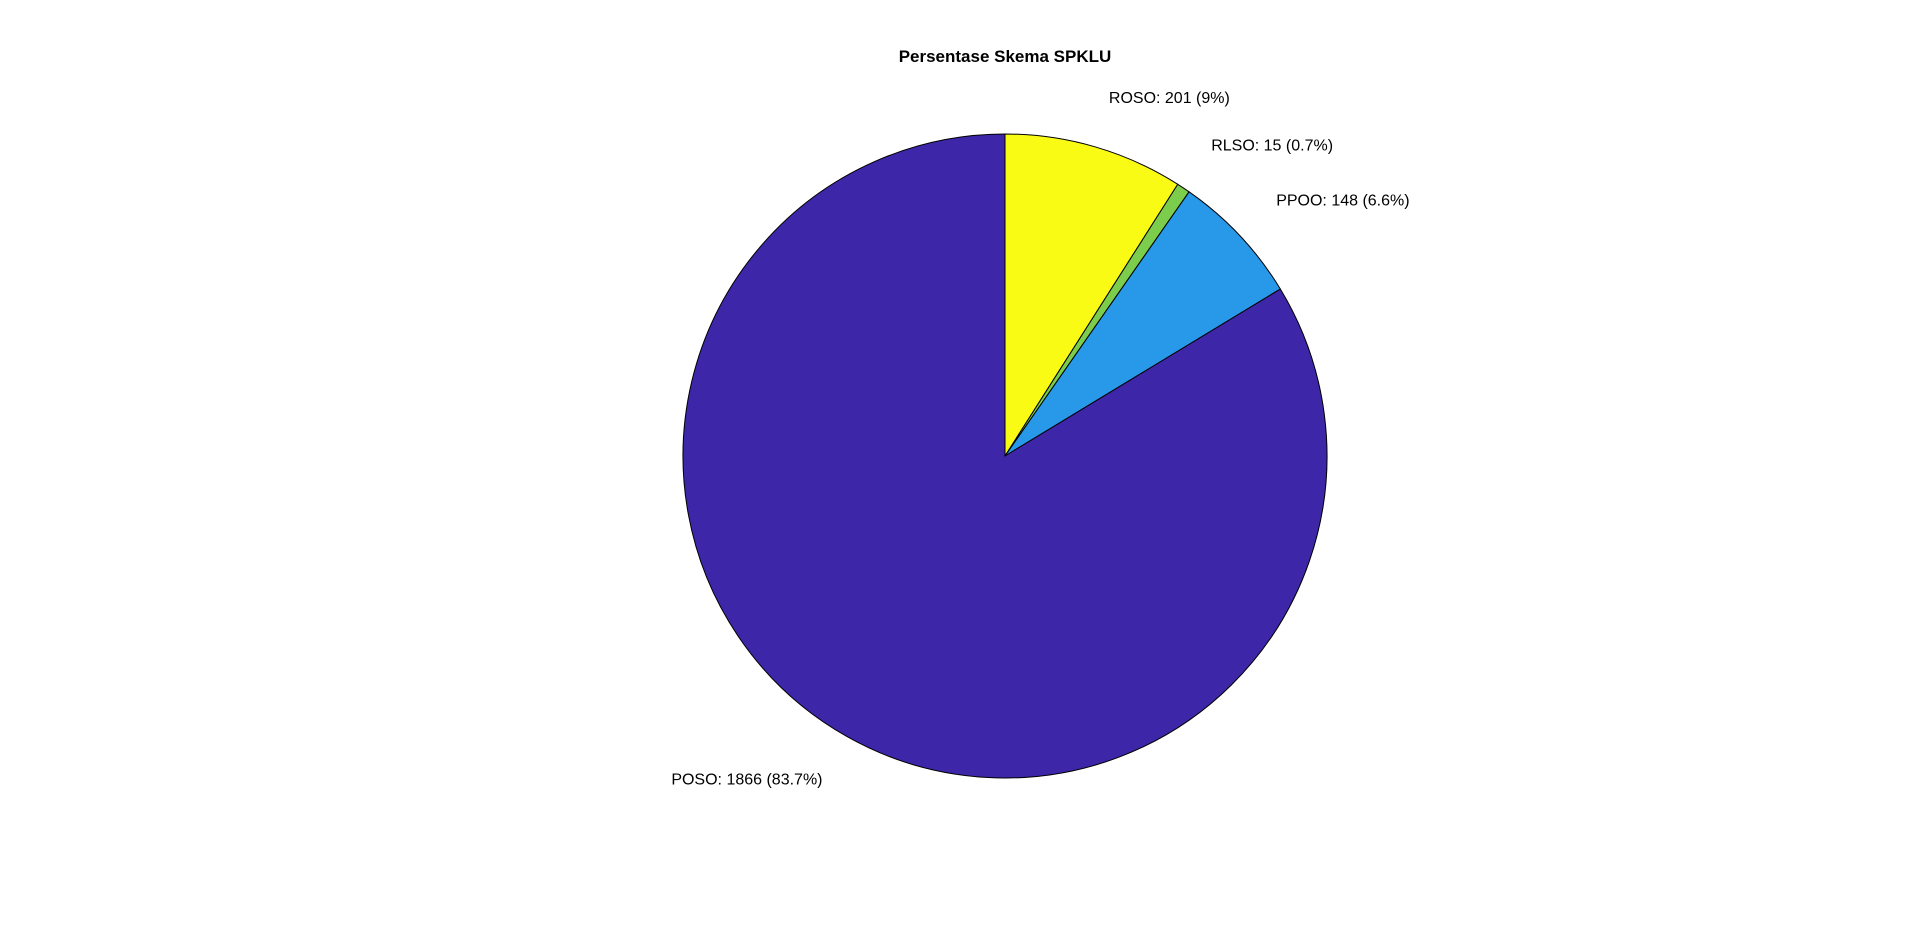 The image size is (1920, 936). I want to click on chart-title: Persentase Skema SPKLU, so click(1005, 56).